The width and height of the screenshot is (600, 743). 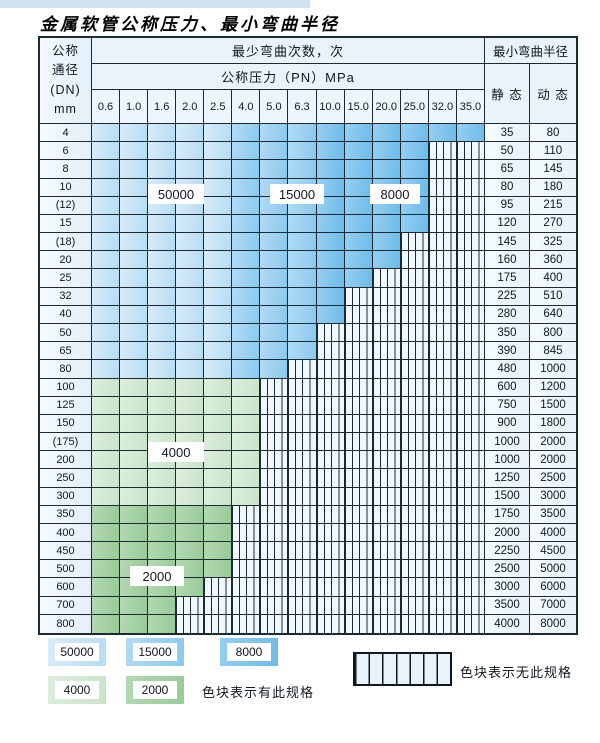 What do you see at coordinates (66, 151) in the screenshot?
I see `dn-cell: 6` at bounding box center [66, 151].